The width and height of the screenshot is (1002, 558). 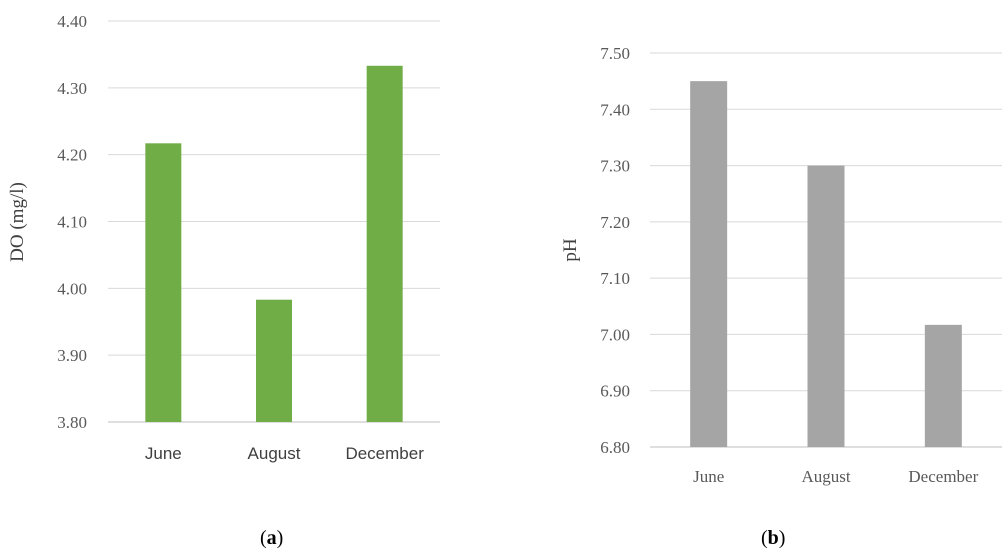 I want to click on y-axis-label: DO (mg/l), so click(x=17, y=222).